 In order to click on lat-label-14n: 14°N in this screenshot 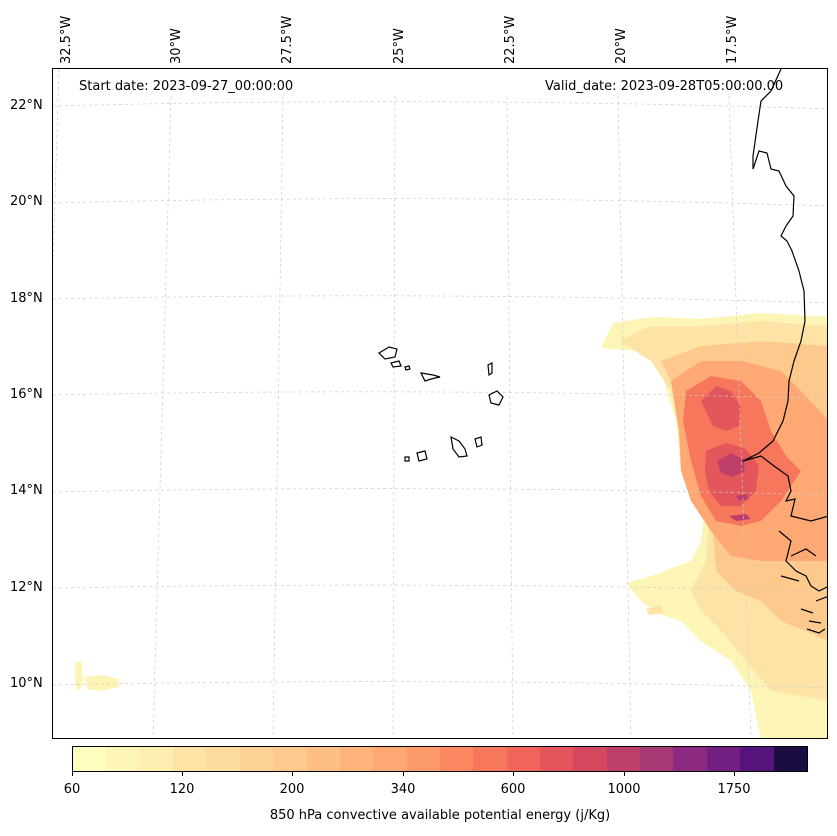, I will do `click(26, 490)`.